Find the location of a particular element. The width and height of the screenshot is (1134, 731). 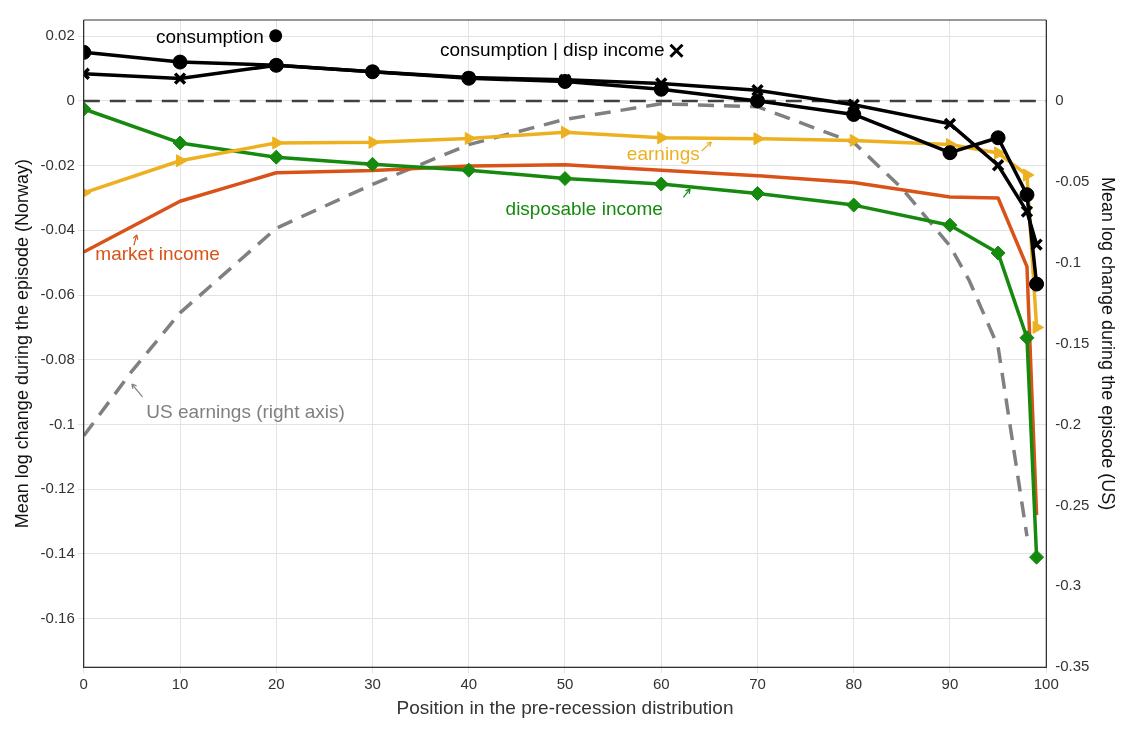

y-tick-label: -0.14 is located at coordinates (57, 553).